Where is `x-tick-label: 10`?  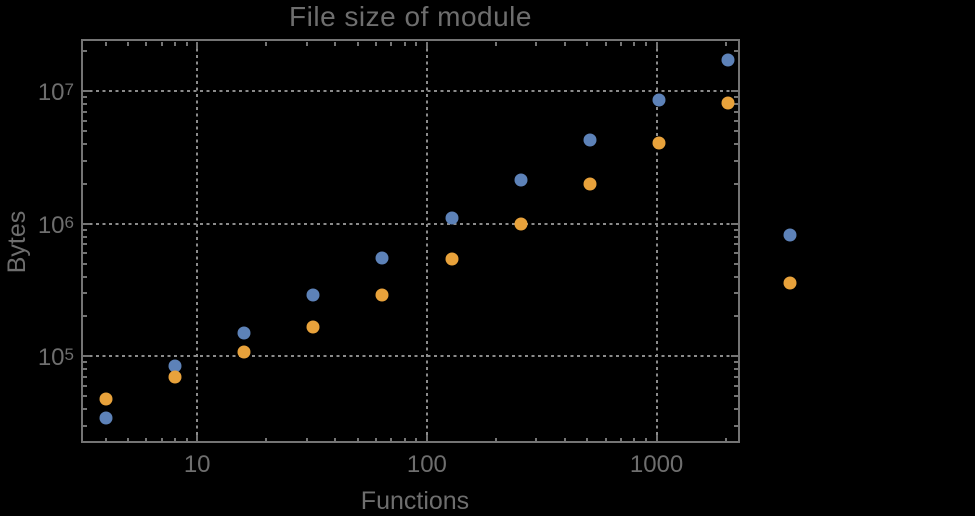
x-tick-label: 10 is located at coordinates (197, 464).